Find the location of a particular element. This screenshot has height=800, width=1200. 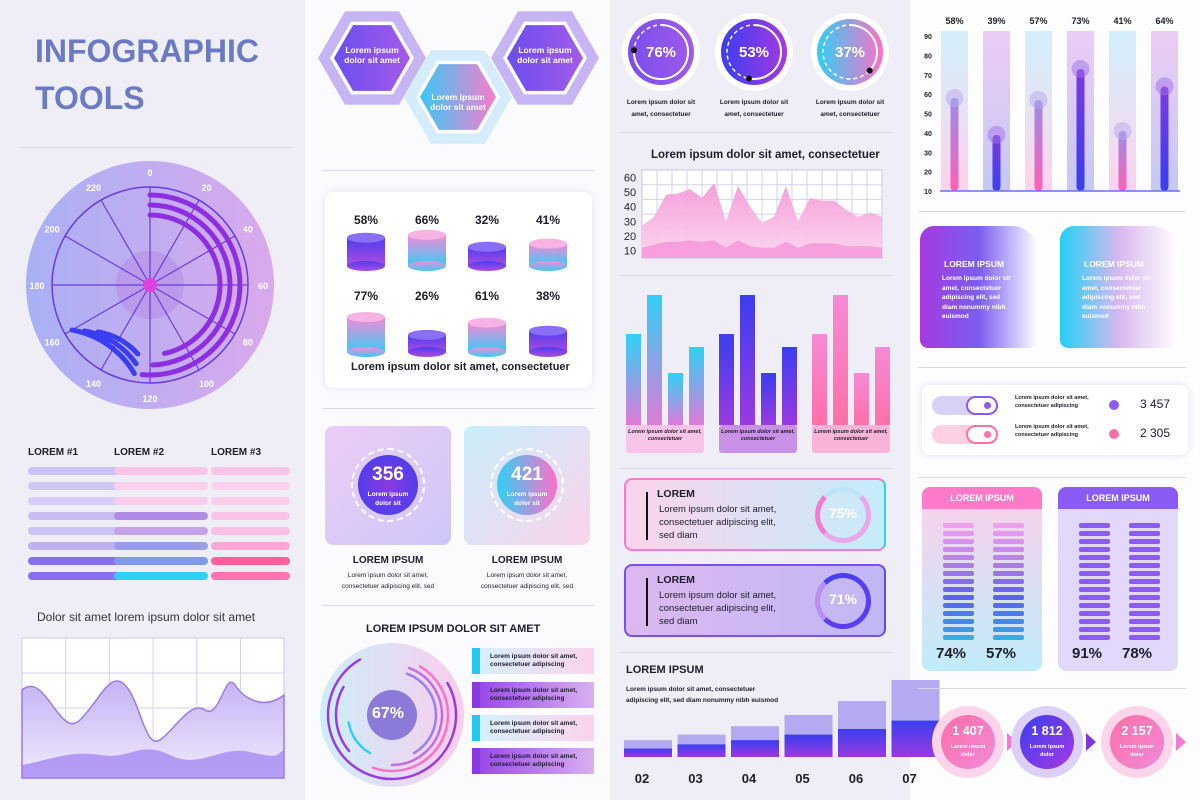

polar-tick-label: 100 is located at coordinates (206, 384).